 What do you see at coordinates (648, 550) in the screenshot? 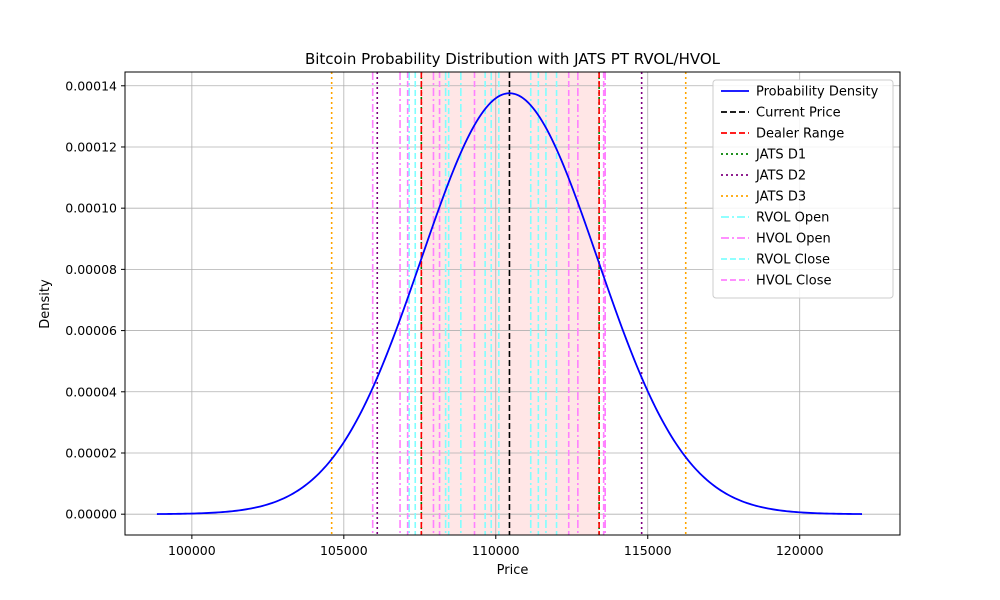
I see `x-tick-label: 115000` at bounding box center [648, 550].